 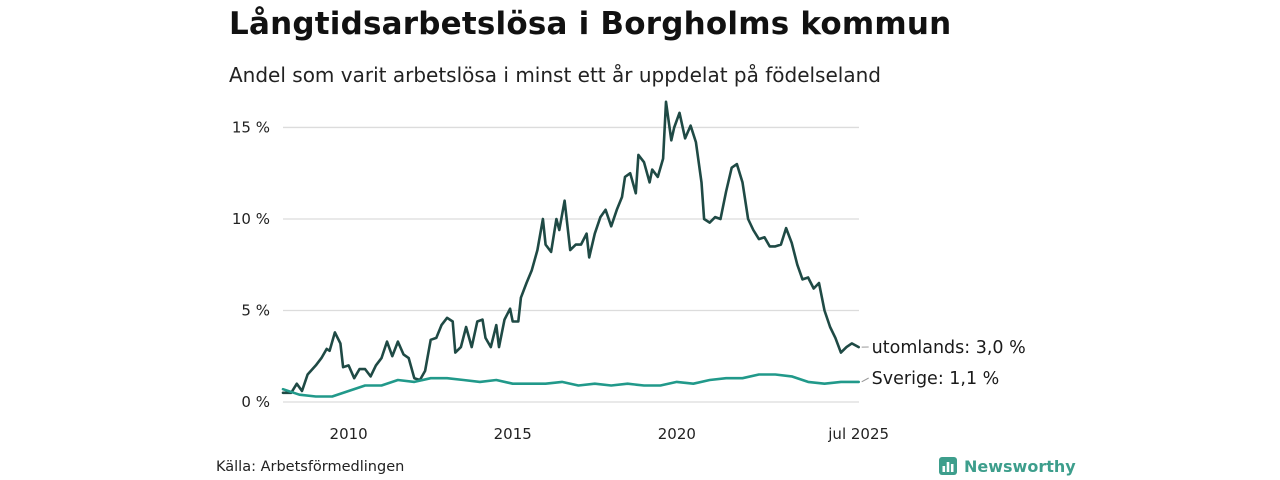 I want to click on chart-title: Långtidsarbetslösa i Borgholms kommun, so click(x=590, y=24).